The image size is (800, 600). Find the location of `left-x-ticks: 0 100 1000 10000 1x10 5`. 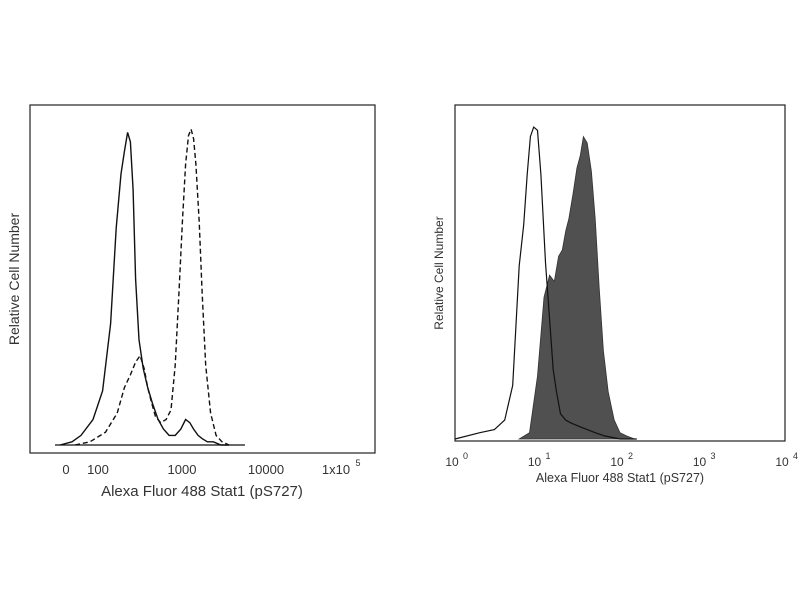

left-x-ticks: 0 100 1000 10000 1x10 5 is located at coordinates (211, 467).